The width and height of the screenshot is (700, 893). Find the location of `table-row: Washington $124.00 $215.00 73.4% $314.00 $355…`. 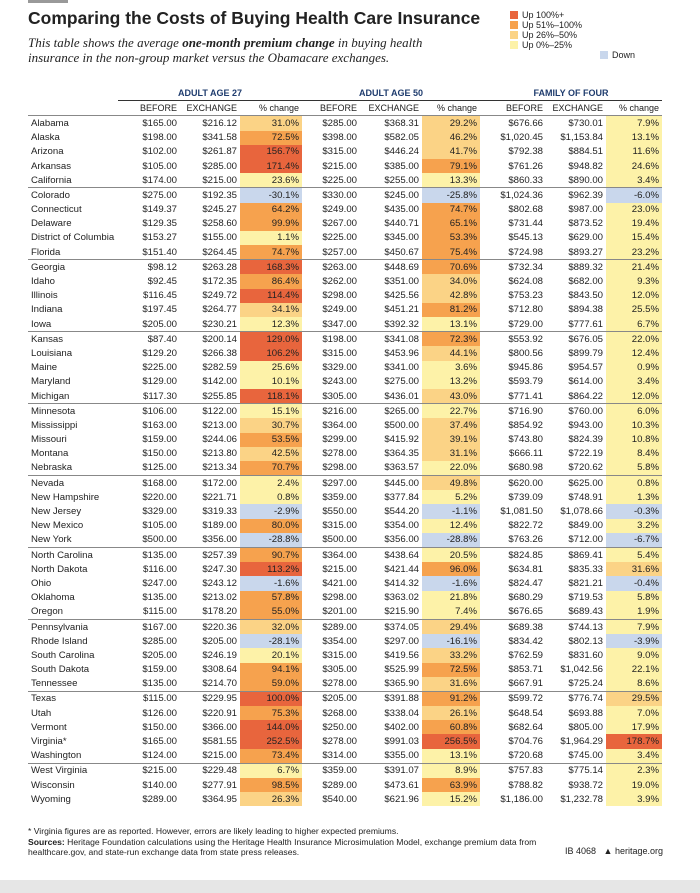

table-row: Washington $124.00 $215.00 73.4% $314.00 $355… is located at coordinates (345, 756).